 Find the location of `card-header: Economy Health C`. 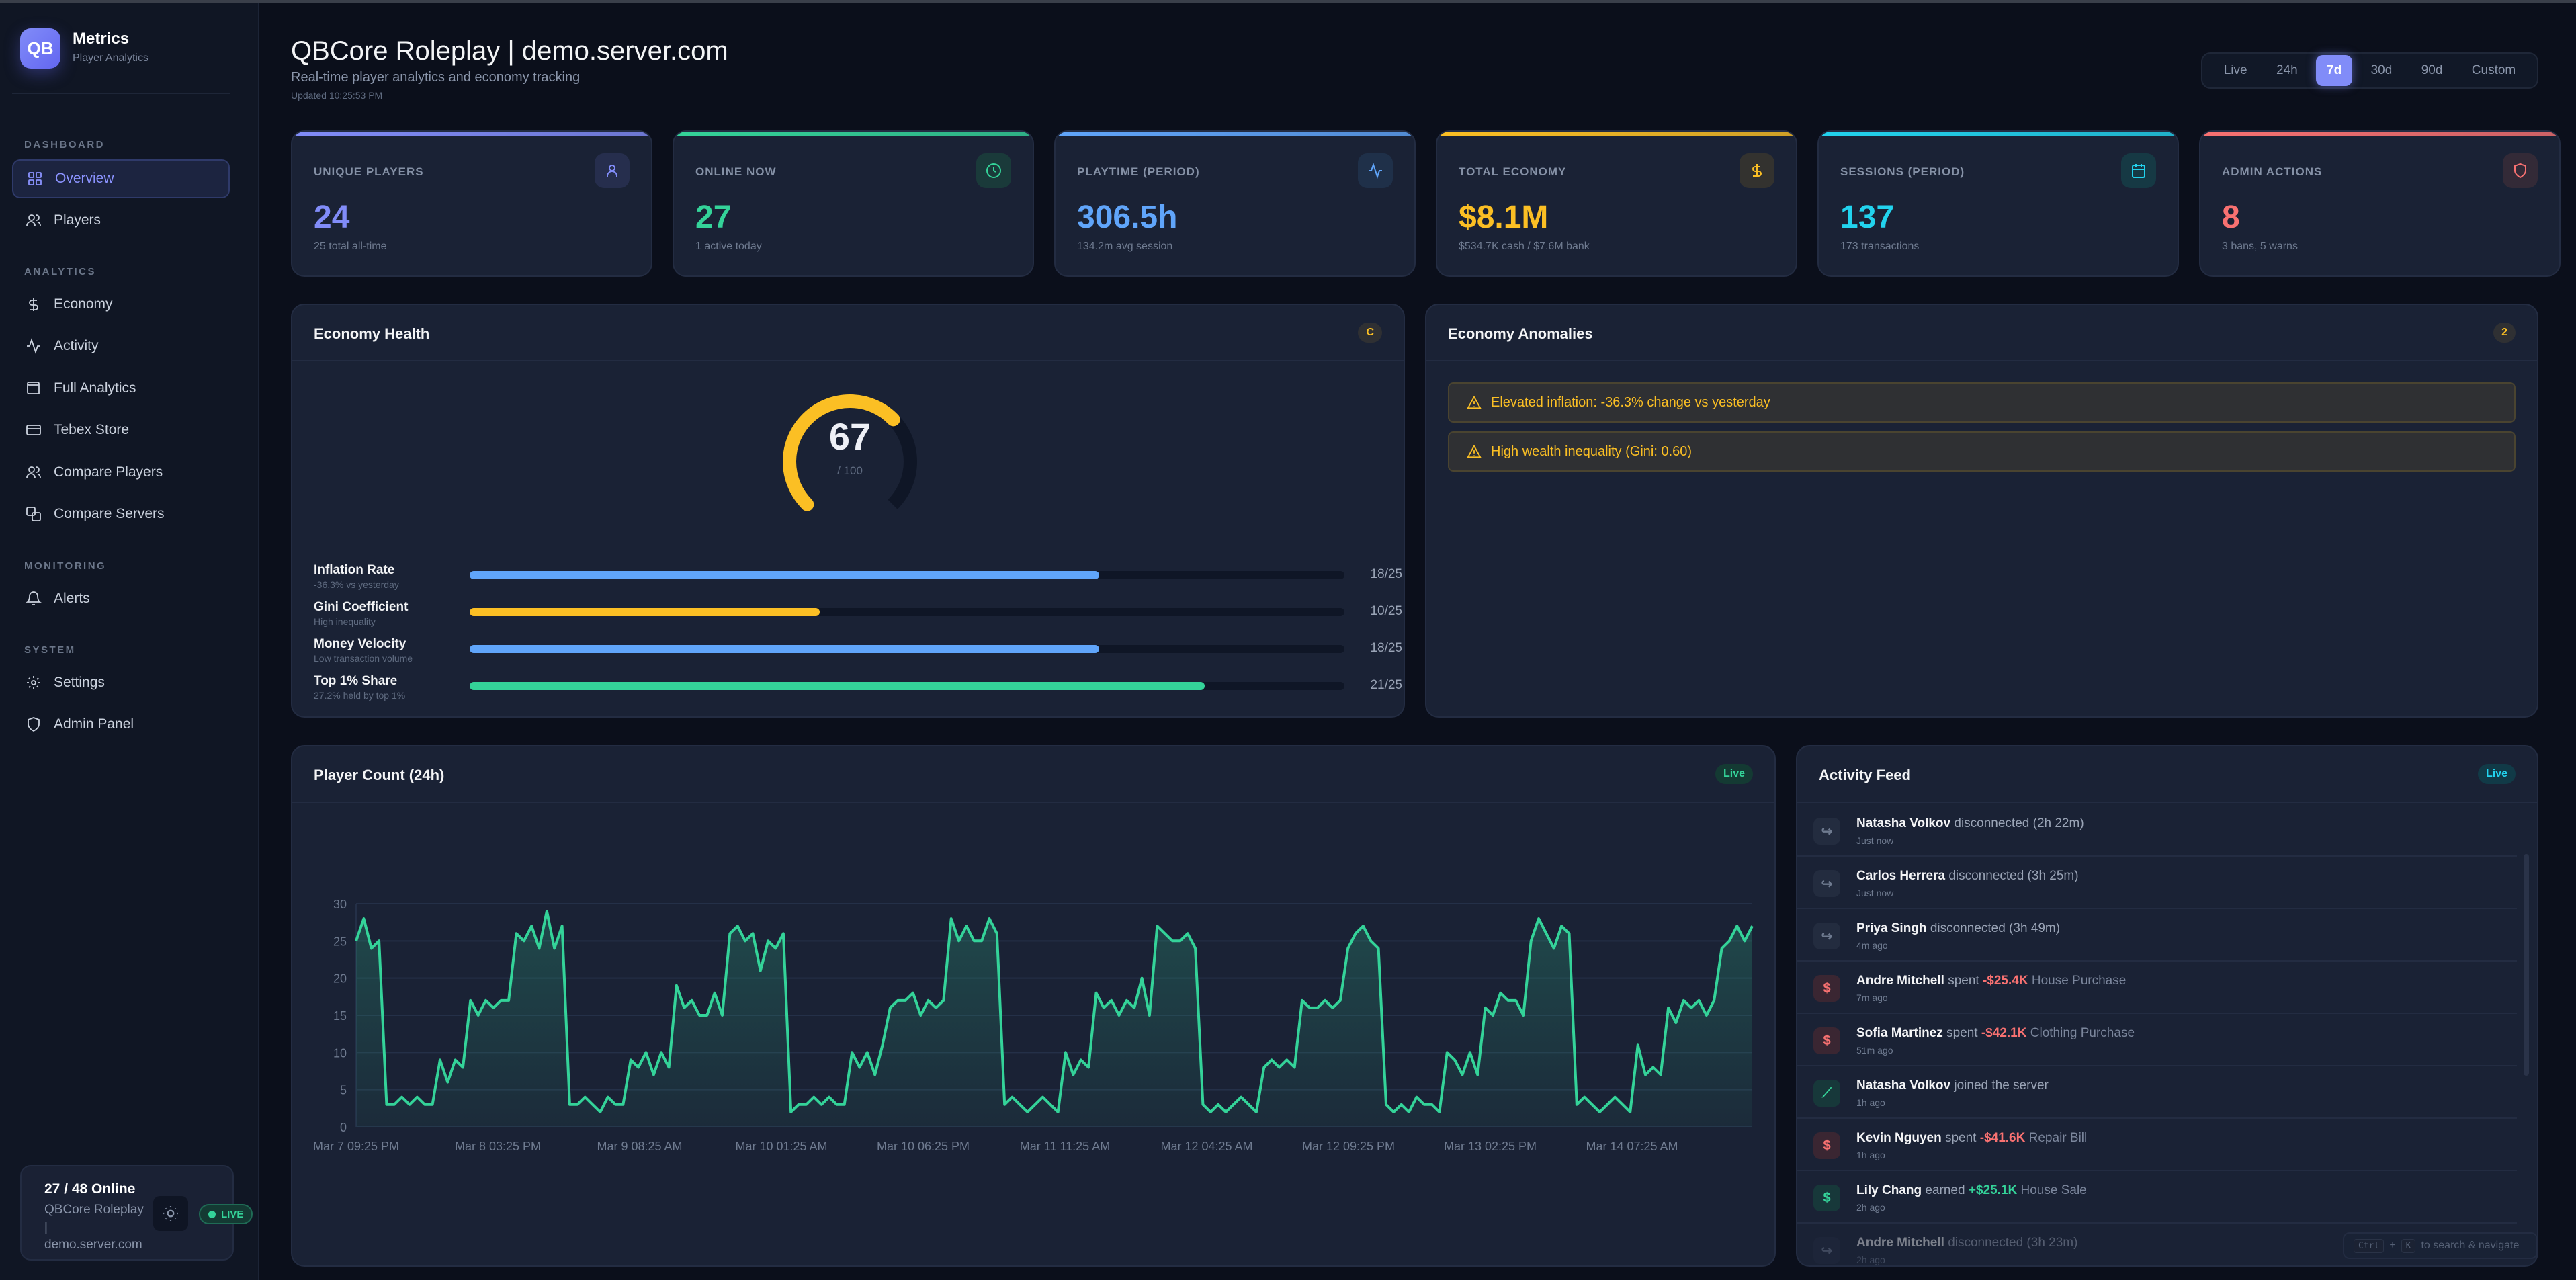

card-header: Economy Health C is located at coordinates (848, 333).